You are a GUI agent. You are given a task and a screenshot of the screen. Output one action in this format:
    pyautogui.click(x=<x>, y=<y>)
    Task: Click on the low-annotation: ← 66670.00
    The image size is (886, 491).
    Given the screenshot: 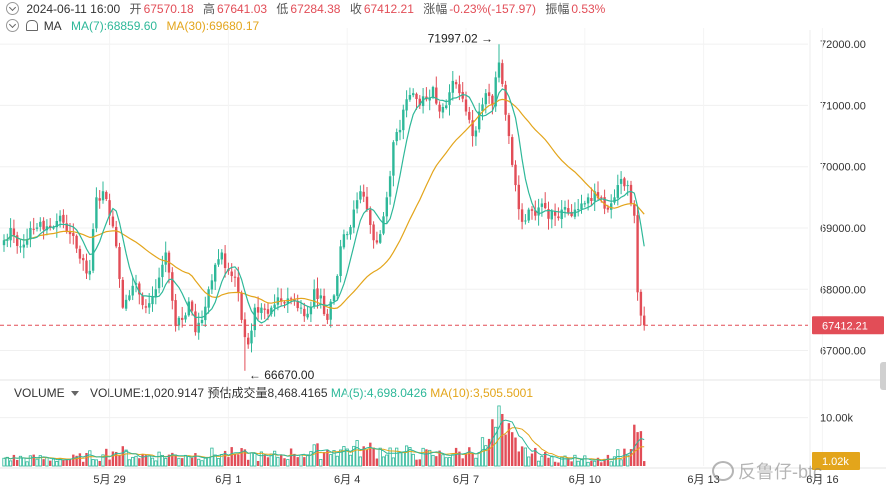 What is the action you would take?
    pyautogui.click(x=282, y=375)
    